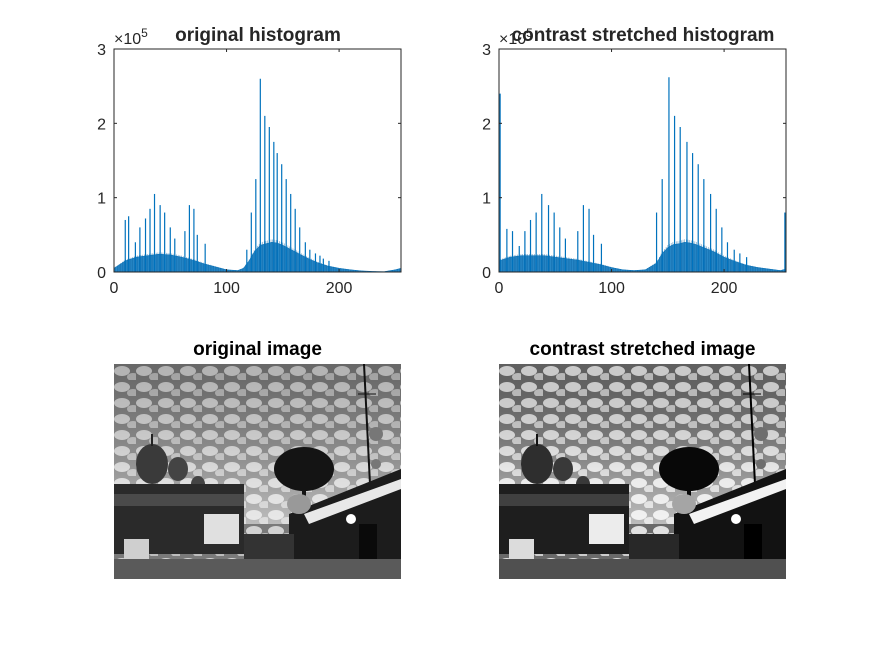 Image resolution: width=875 pixels, height=656 pixels. I want to click on contrast-stretched-image, so click(642, 471).